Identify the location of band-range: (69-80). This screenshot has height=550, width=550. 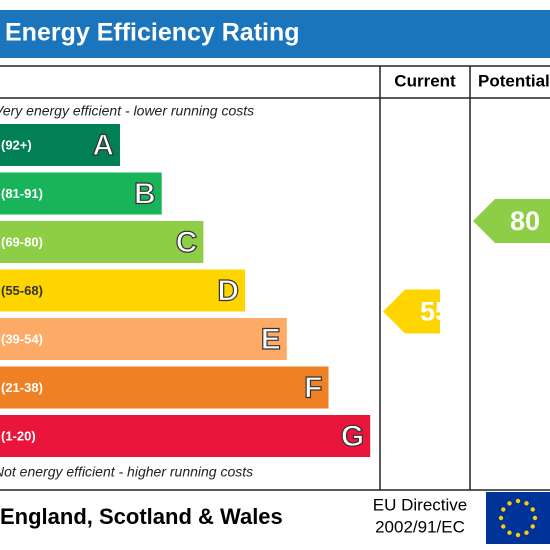
(22, 241).